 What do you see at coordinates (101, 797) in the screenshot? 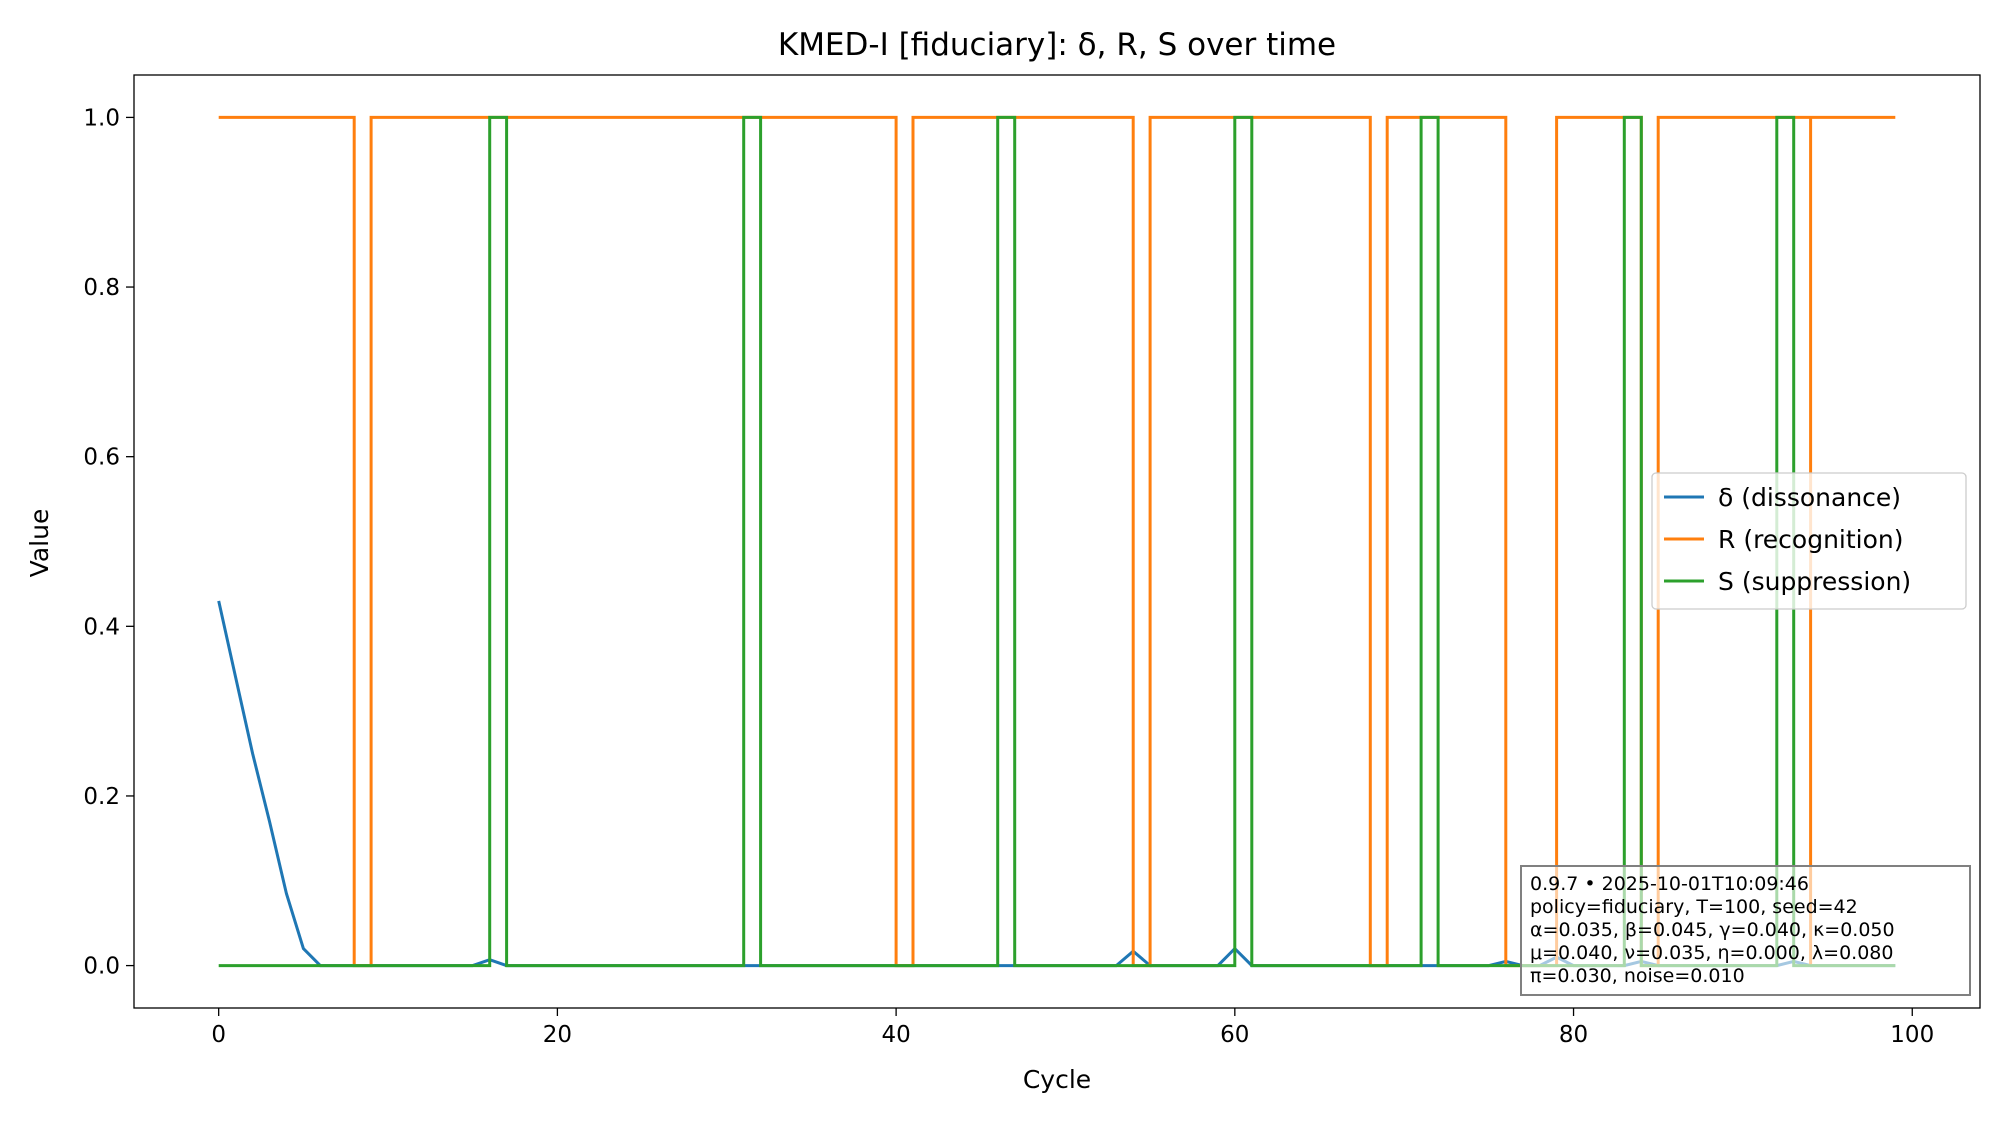
I see `y-tick-label-1: 0.2` at bounding box center [101, 797].